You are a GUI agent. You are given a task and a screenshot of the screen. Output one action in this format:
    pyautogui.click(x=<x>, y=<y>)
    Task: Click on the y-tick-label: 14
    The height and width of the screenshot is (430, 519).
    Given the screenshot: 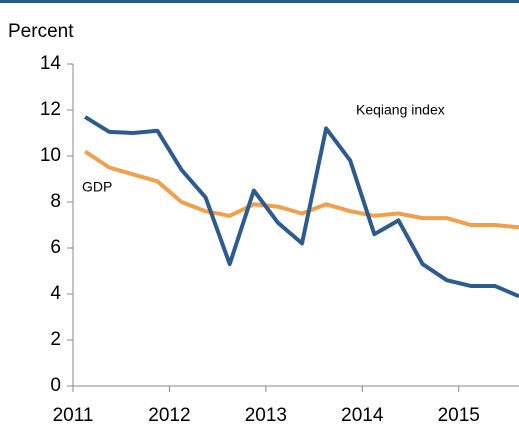 What is the action you would take?
    pyautogui.click(x=51, y=63)
    